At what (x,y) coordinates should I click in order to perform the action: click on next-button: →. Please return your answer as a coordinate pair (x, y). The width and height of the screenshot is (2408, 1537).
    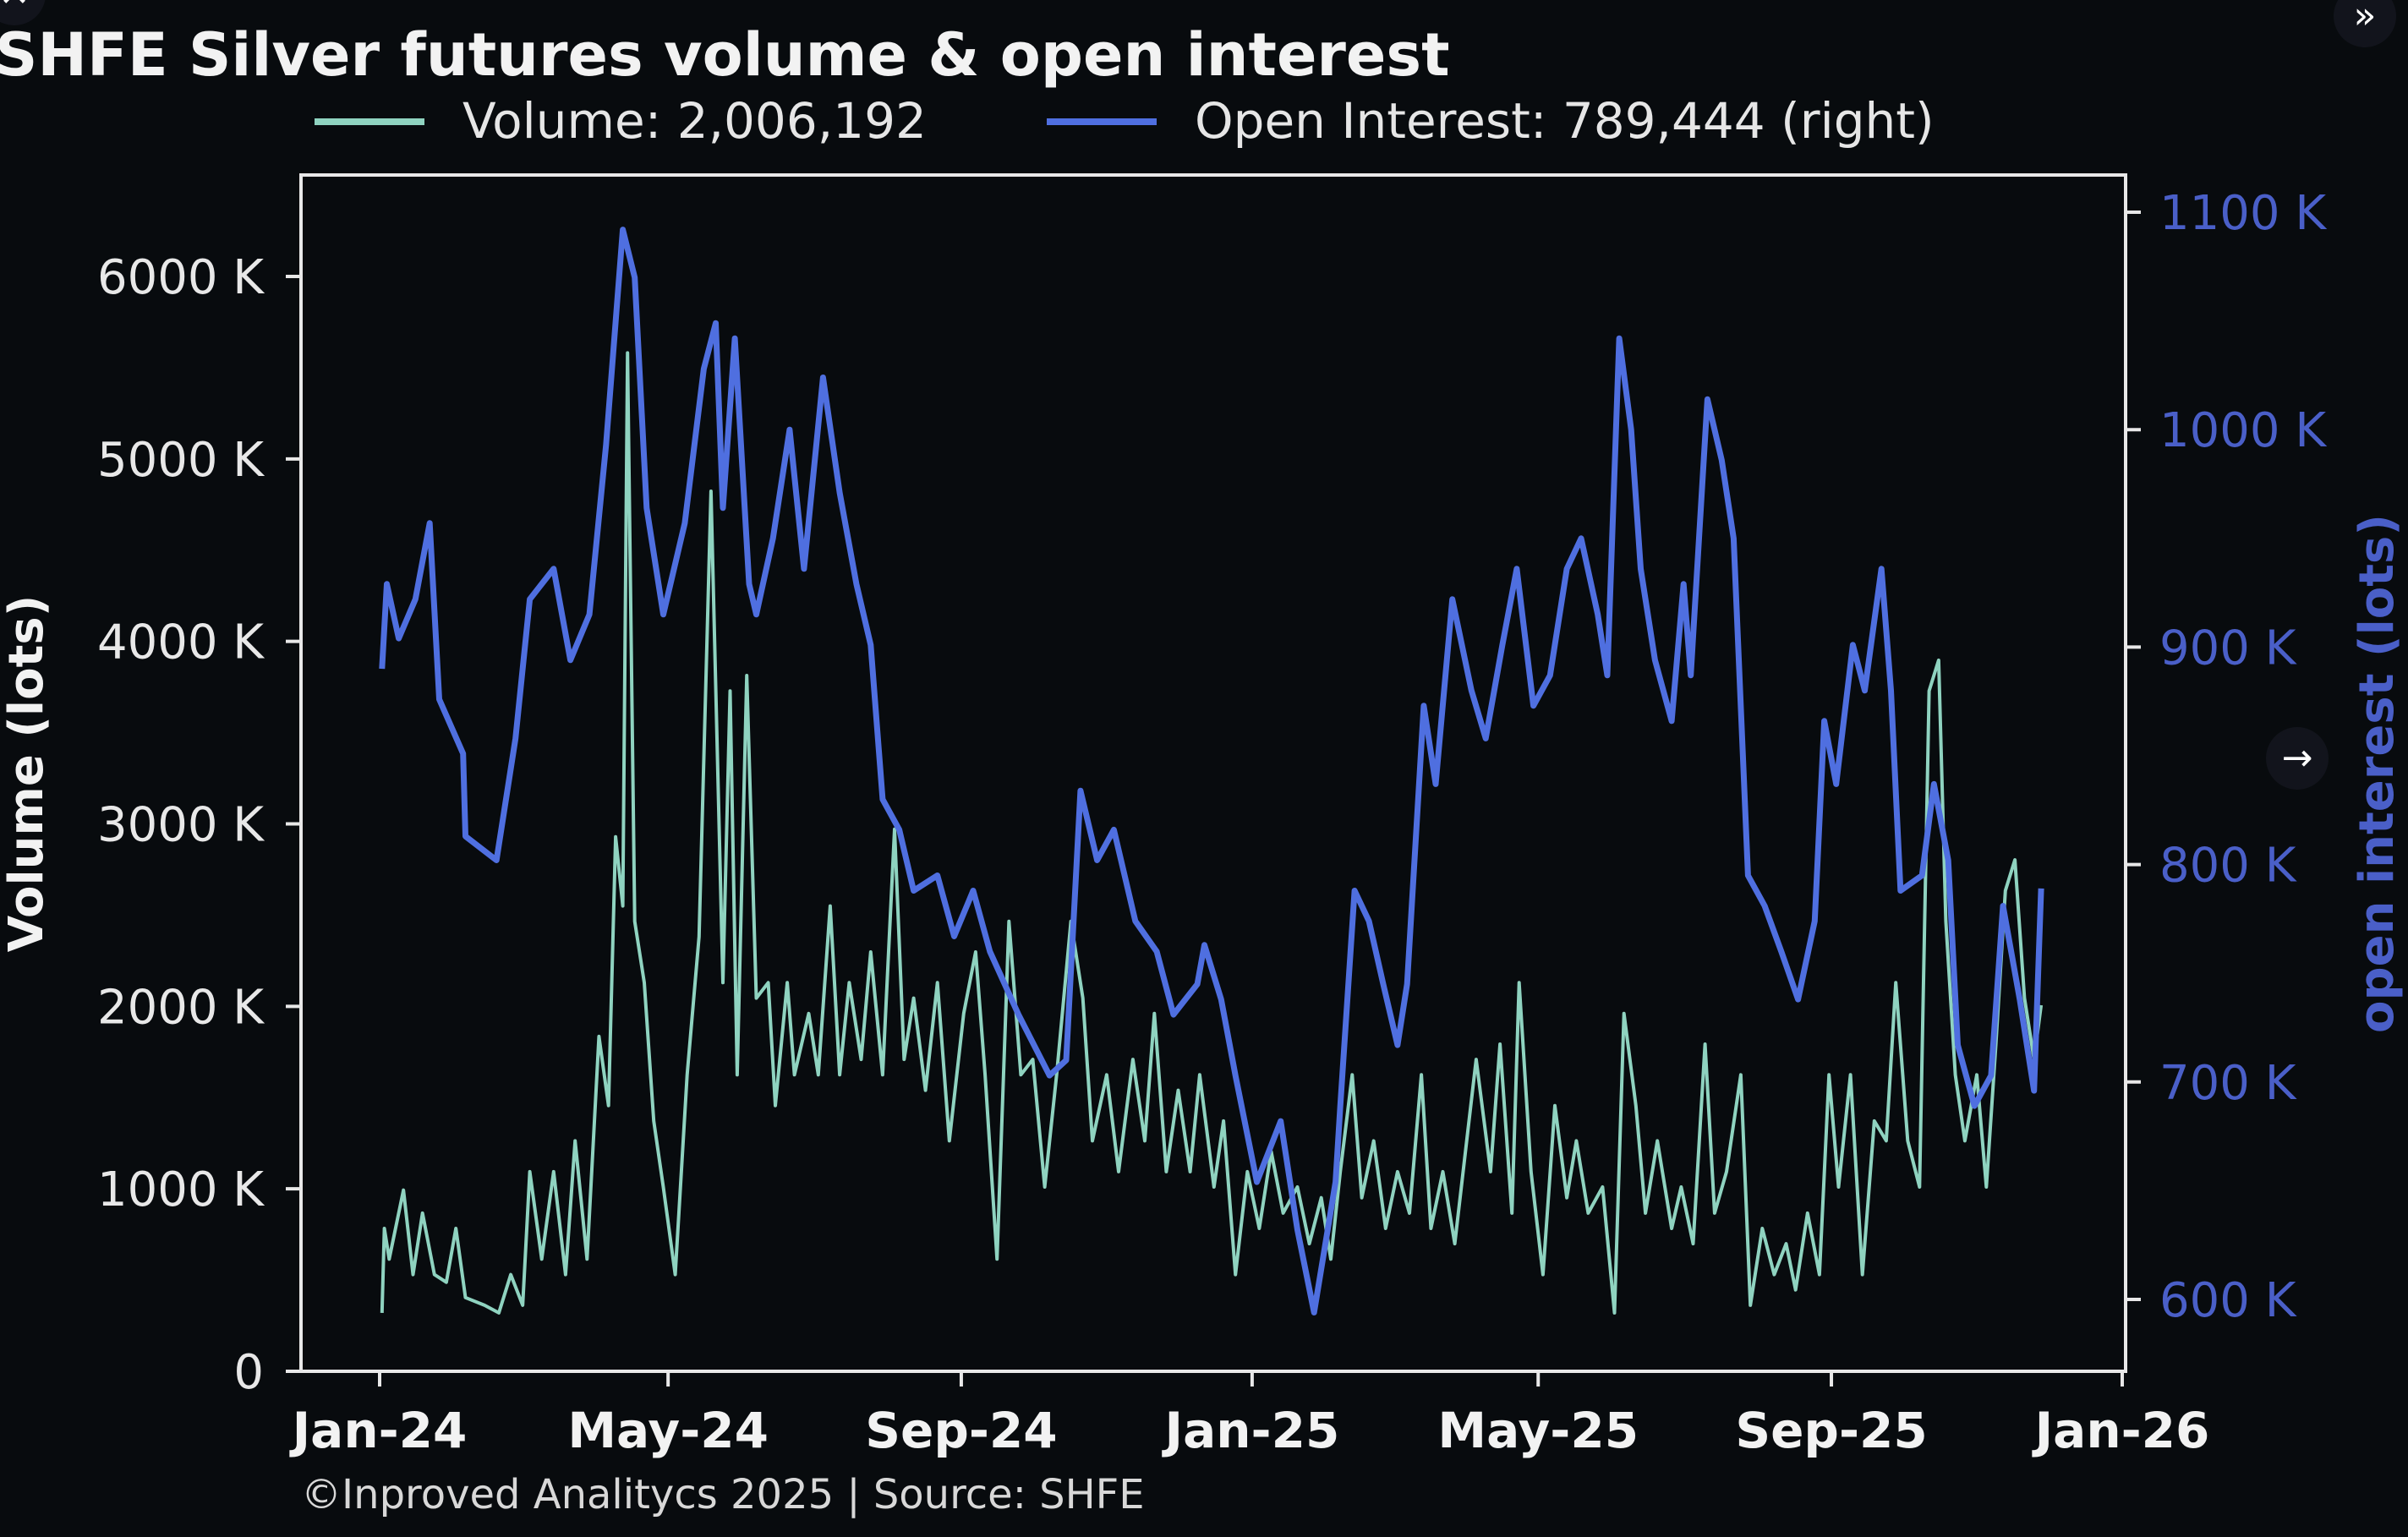
    Looking at the image, I should click on (2297, 759).